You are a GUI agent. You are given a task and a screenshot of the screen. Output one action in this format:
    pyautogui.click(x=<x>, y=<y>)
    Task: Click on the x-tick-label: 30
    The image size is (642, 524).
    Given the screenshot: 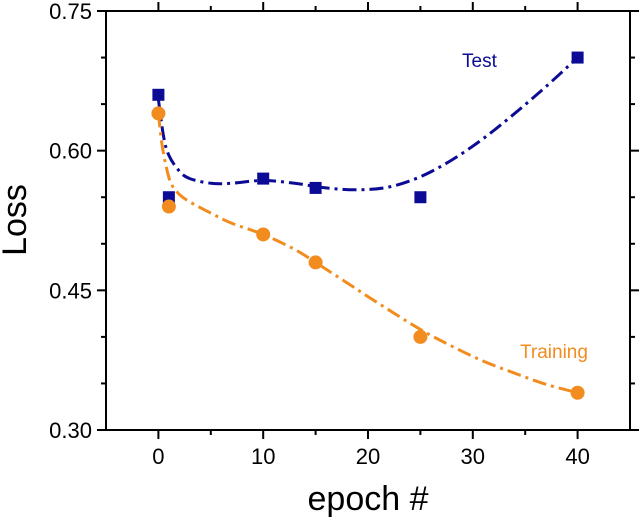 What is the action you would take?
    pyautogui.click(x=473, y=456)
    